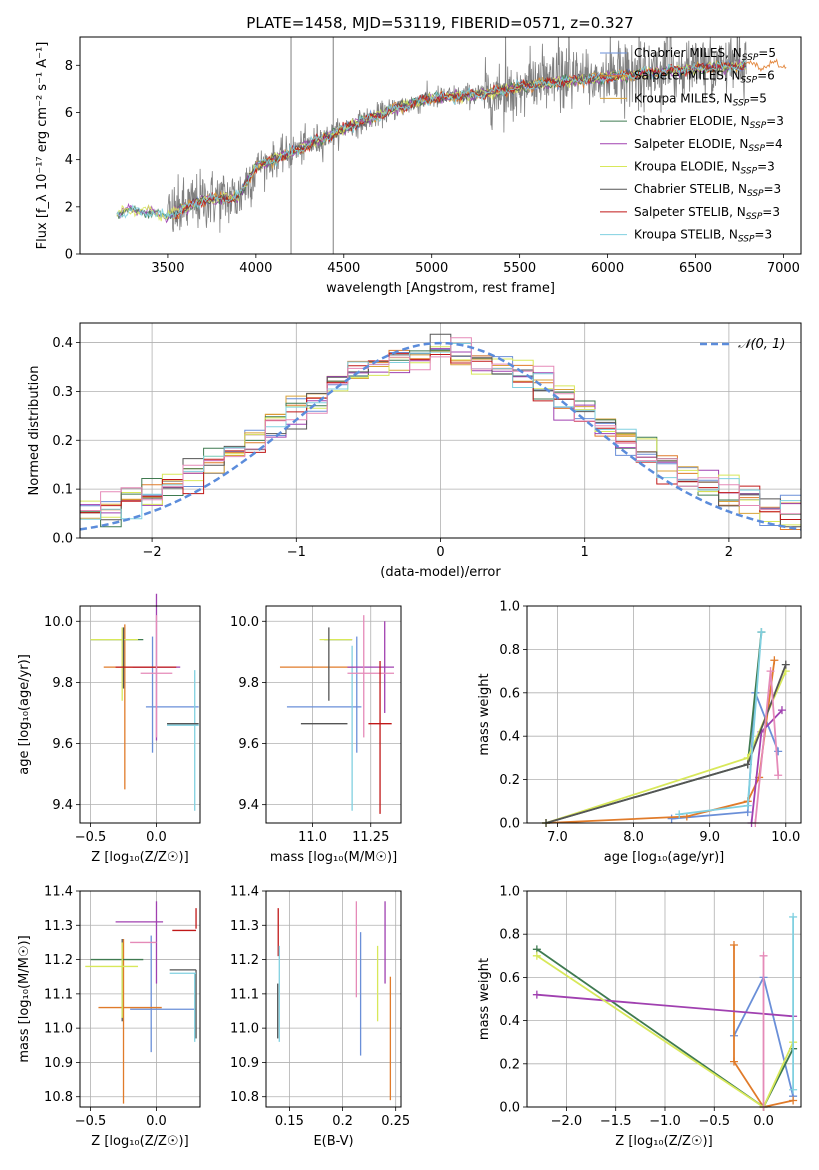  I want to click on y-tick-label: 0.1, so click(62, 490).